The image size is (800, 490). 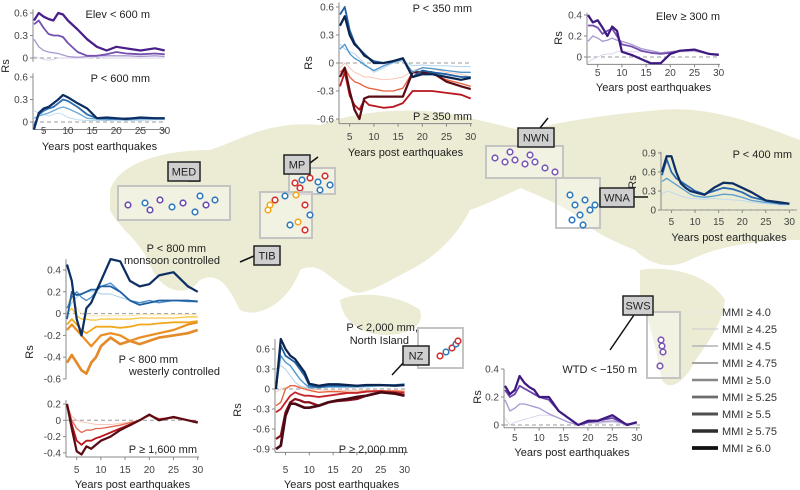 What do you see at coordinates (120, 79) in the screenshot?
I see `panel-annotation: P < 600 mm` at bounding box center [120, 79].